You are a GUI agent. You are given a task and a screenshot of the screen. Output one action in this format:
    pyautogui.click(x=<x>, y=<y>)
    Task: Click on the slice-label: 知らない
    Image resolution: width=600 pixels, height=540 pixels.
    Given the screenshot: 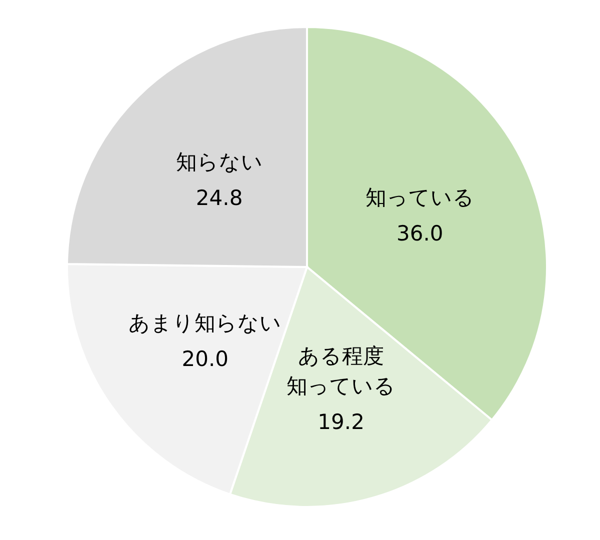 What is the action you would take?
    pyautogui.click(x=219, y=162)
    